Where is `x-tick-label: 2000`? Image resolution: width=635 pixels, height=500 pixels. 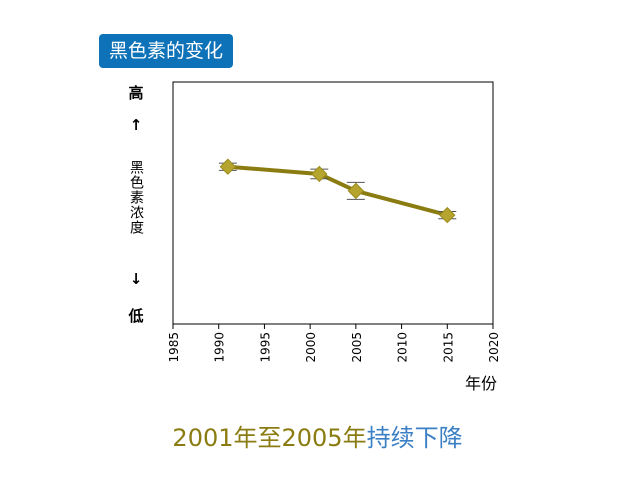
x-tick-label: 2000 is located at coordinates (311, 347).